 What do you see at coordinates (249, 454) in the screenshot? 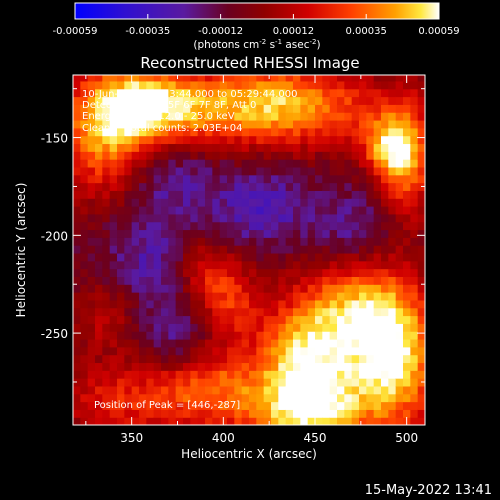
I see `x-axis-label: Heliocentric X (arcsec)` at bounding box center [249, 454].